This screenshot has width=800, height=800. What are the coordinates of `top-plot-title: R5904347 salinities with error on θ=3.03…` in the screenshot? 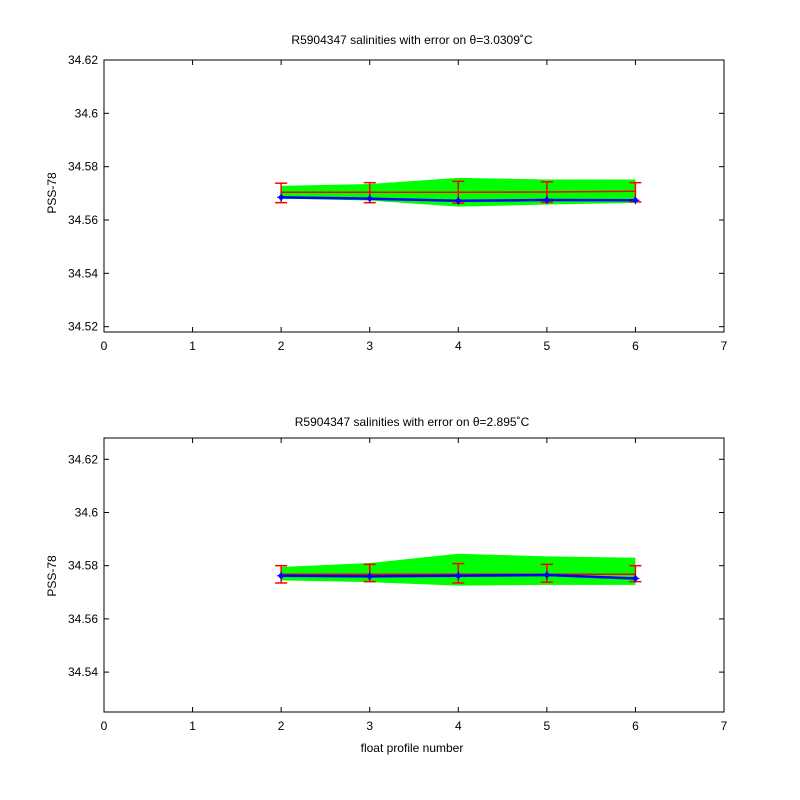 It's located at (411, 40).